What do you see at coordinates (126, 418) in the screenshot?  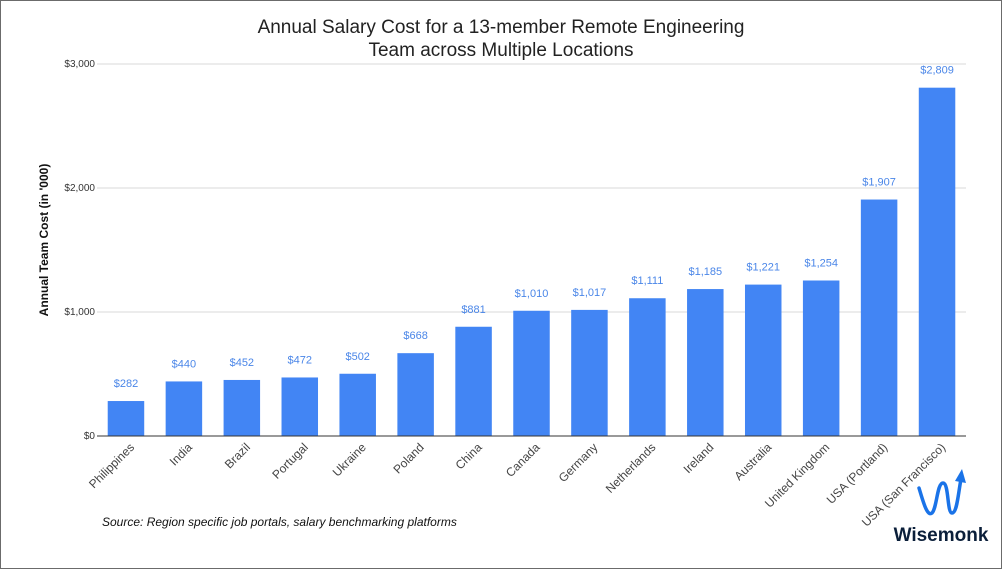 I see `bar-philippines` at bounding box center [126, 418].